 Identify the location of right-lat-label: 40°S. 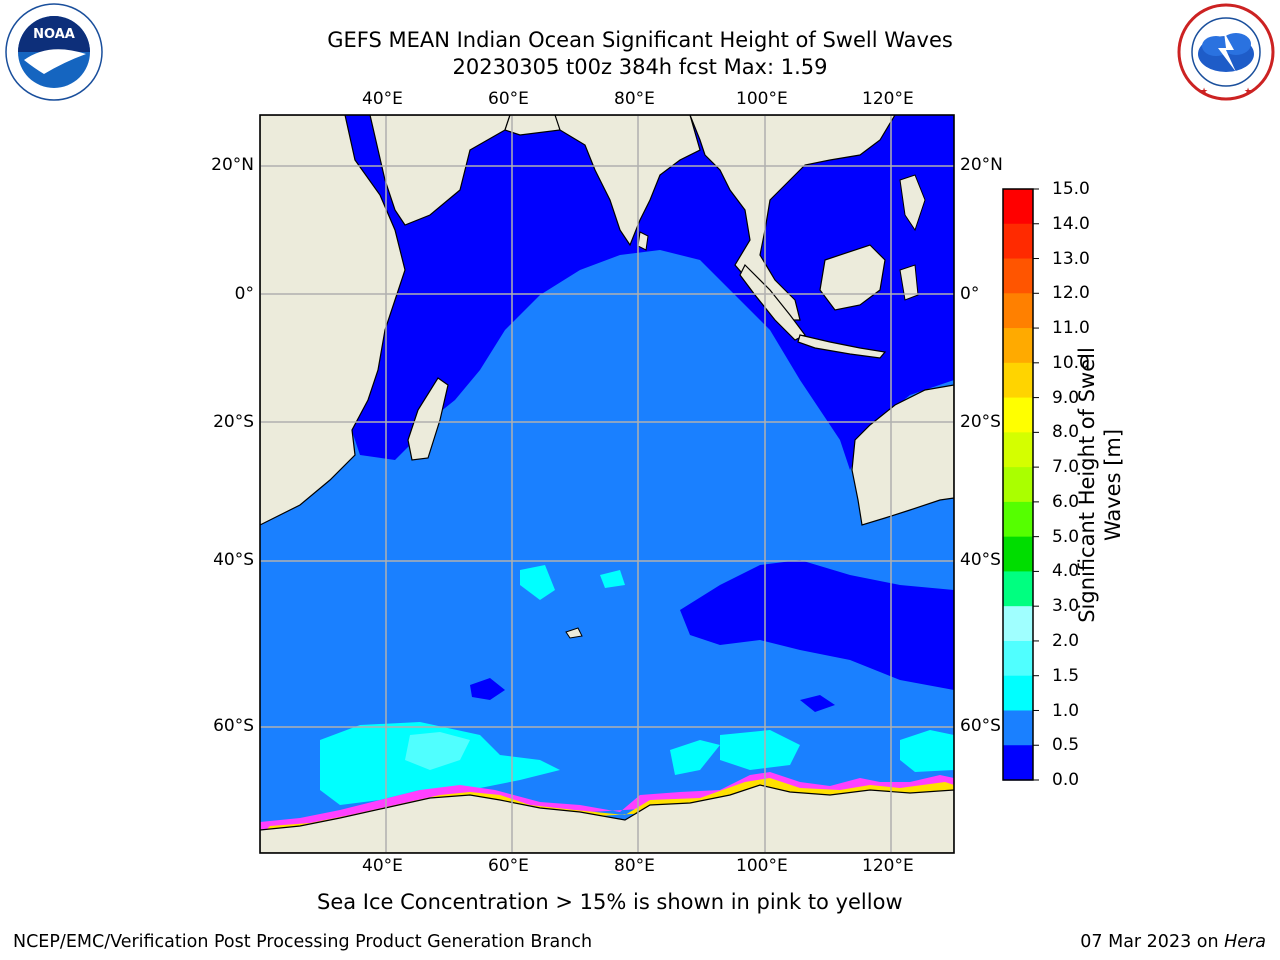
(980, 560).